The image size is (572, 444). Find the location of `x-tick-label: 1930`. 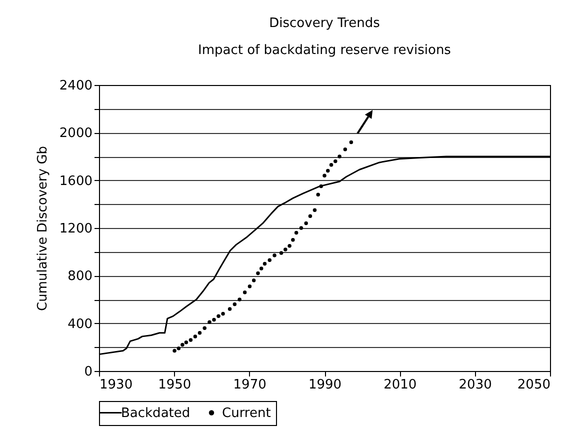

x-tick-label: 1930 is located at coordinates (116, 385).